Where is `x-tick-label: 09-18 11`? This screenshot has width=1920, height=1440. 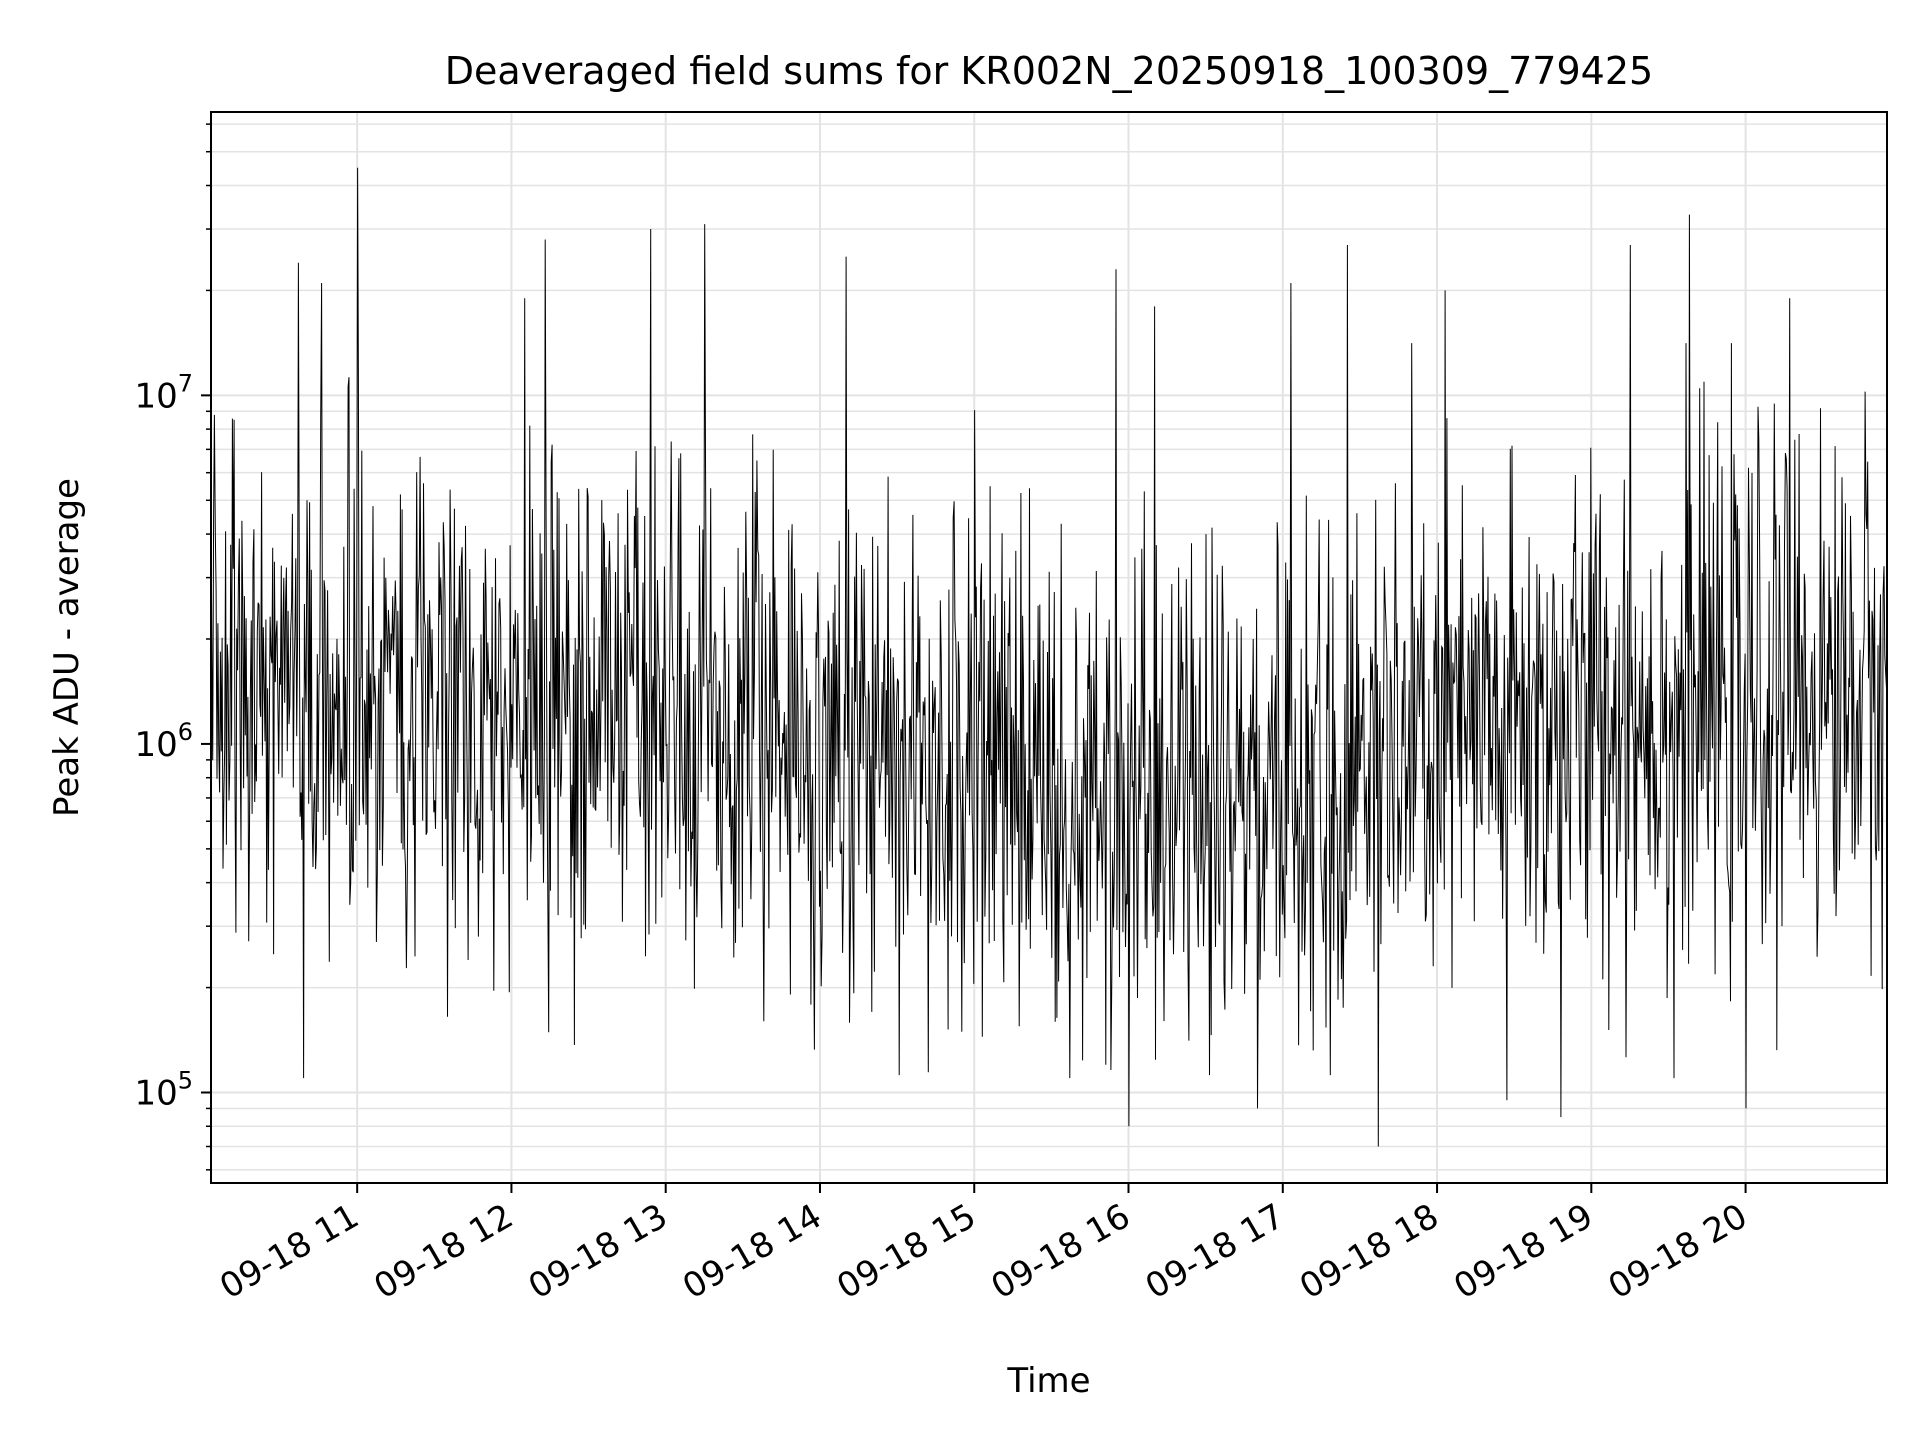 x-tick-label: 09-18 11 is located at coordinates (289, 1251).